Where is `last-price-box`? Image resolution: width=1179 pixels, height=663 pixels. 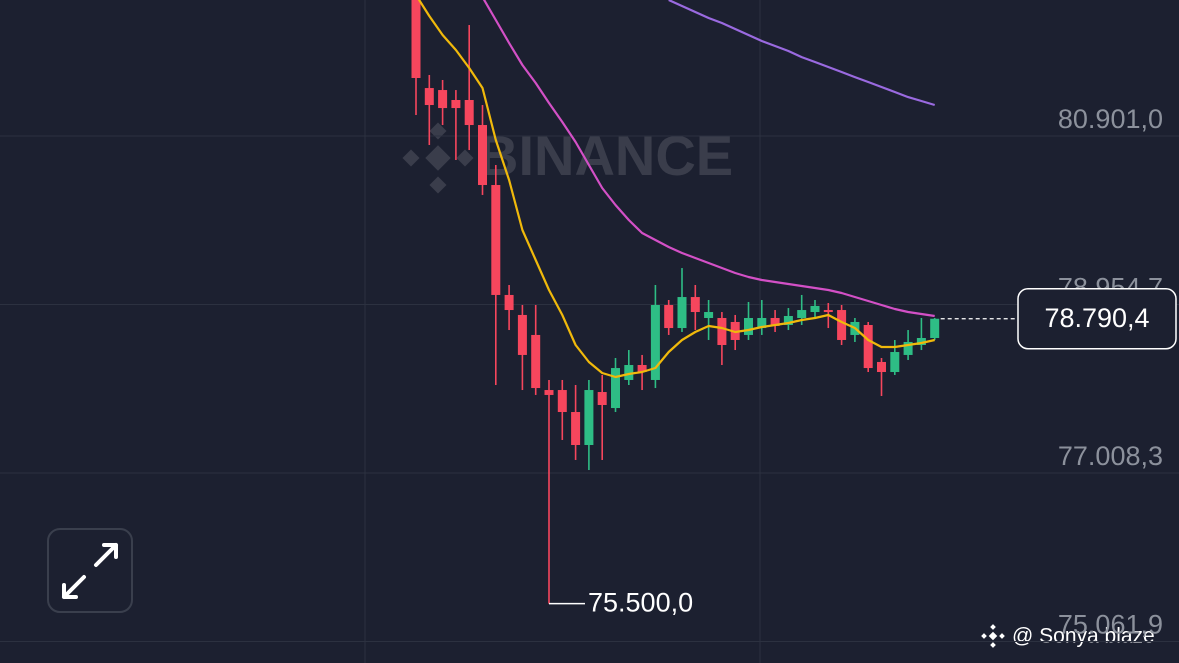 last-price-box is located at coordinates (1097, 318).